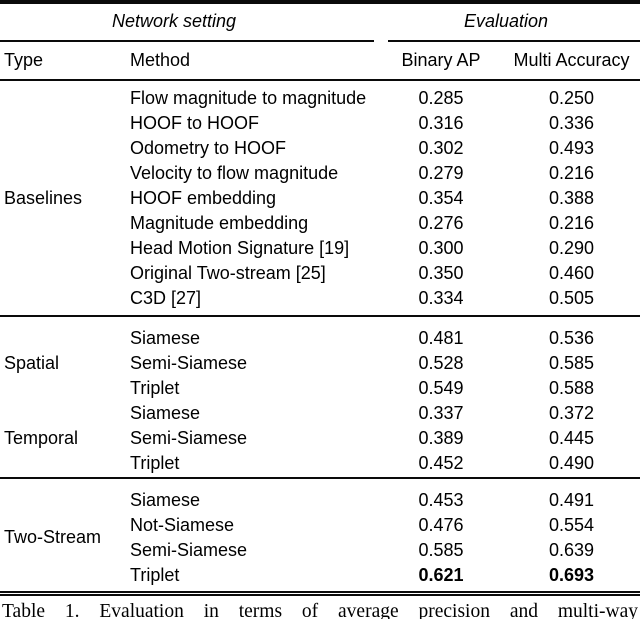 The width and height of the screenshot is (640, 619). I want to click on multi-accuracy-cell: 0.490, so click(571, 462).